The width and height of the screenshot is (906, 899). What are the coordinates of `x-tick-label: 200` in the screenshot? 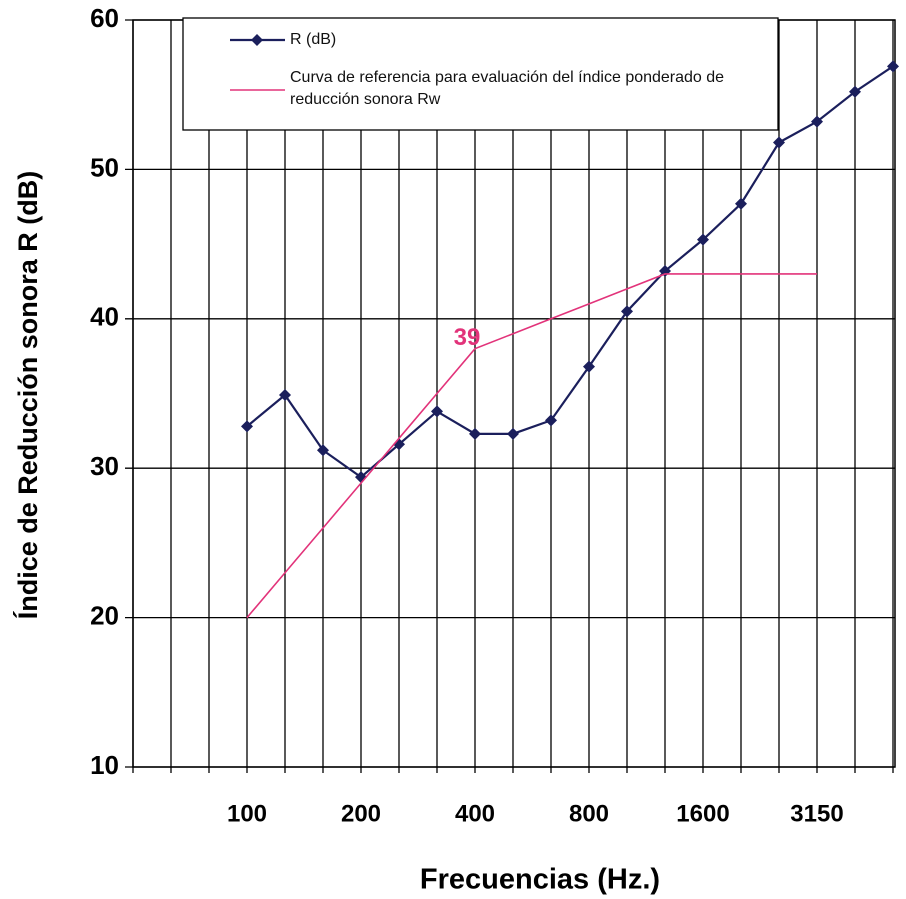 It's located at (361, 813).